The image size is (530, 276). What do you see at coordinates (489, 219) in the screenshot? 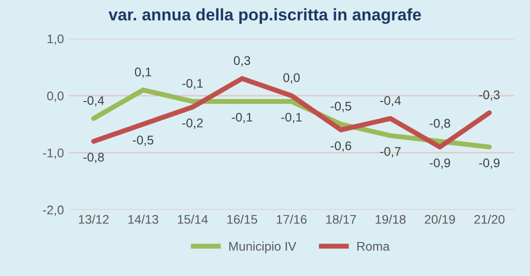
I see `x-tick-label: 21/20` at bounding box center [489, 219].